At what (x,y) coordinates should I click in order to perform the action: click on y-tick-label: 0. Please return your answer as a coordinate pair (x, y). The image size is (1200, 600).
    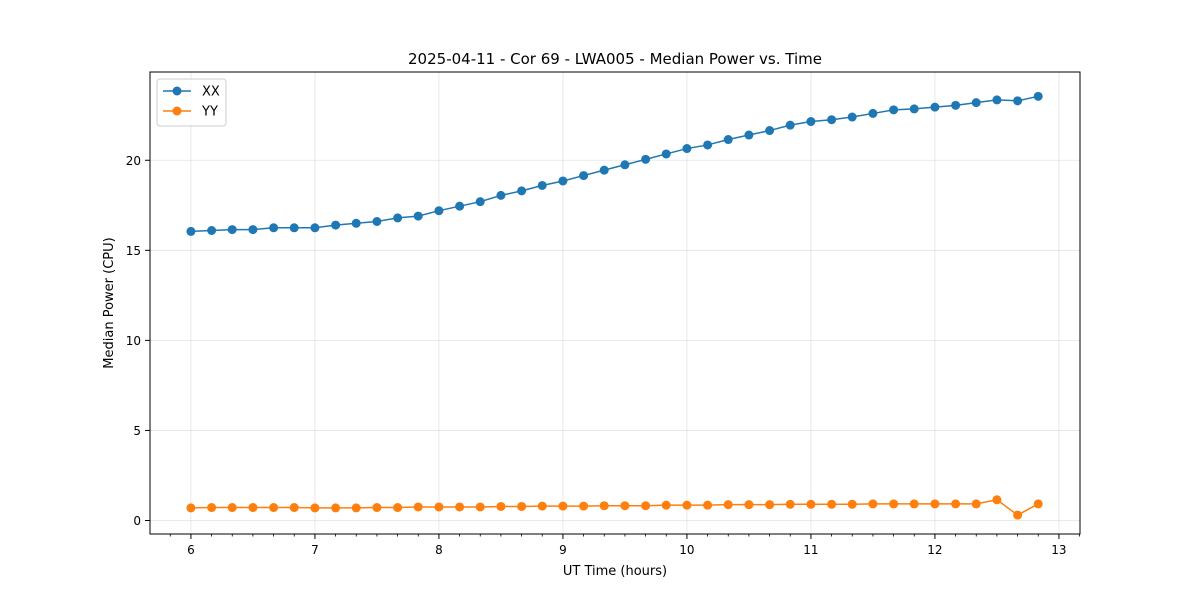
    Looking at the image, I should click on (137, 521).